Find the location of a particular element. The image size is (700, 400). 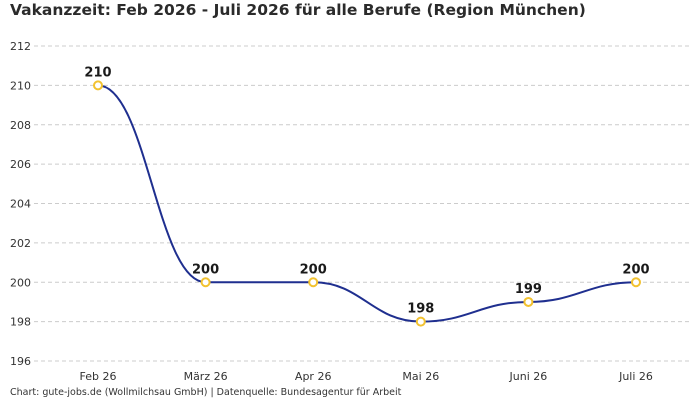

y-tick-label-208: 208 is located at coordinates (20, 125).